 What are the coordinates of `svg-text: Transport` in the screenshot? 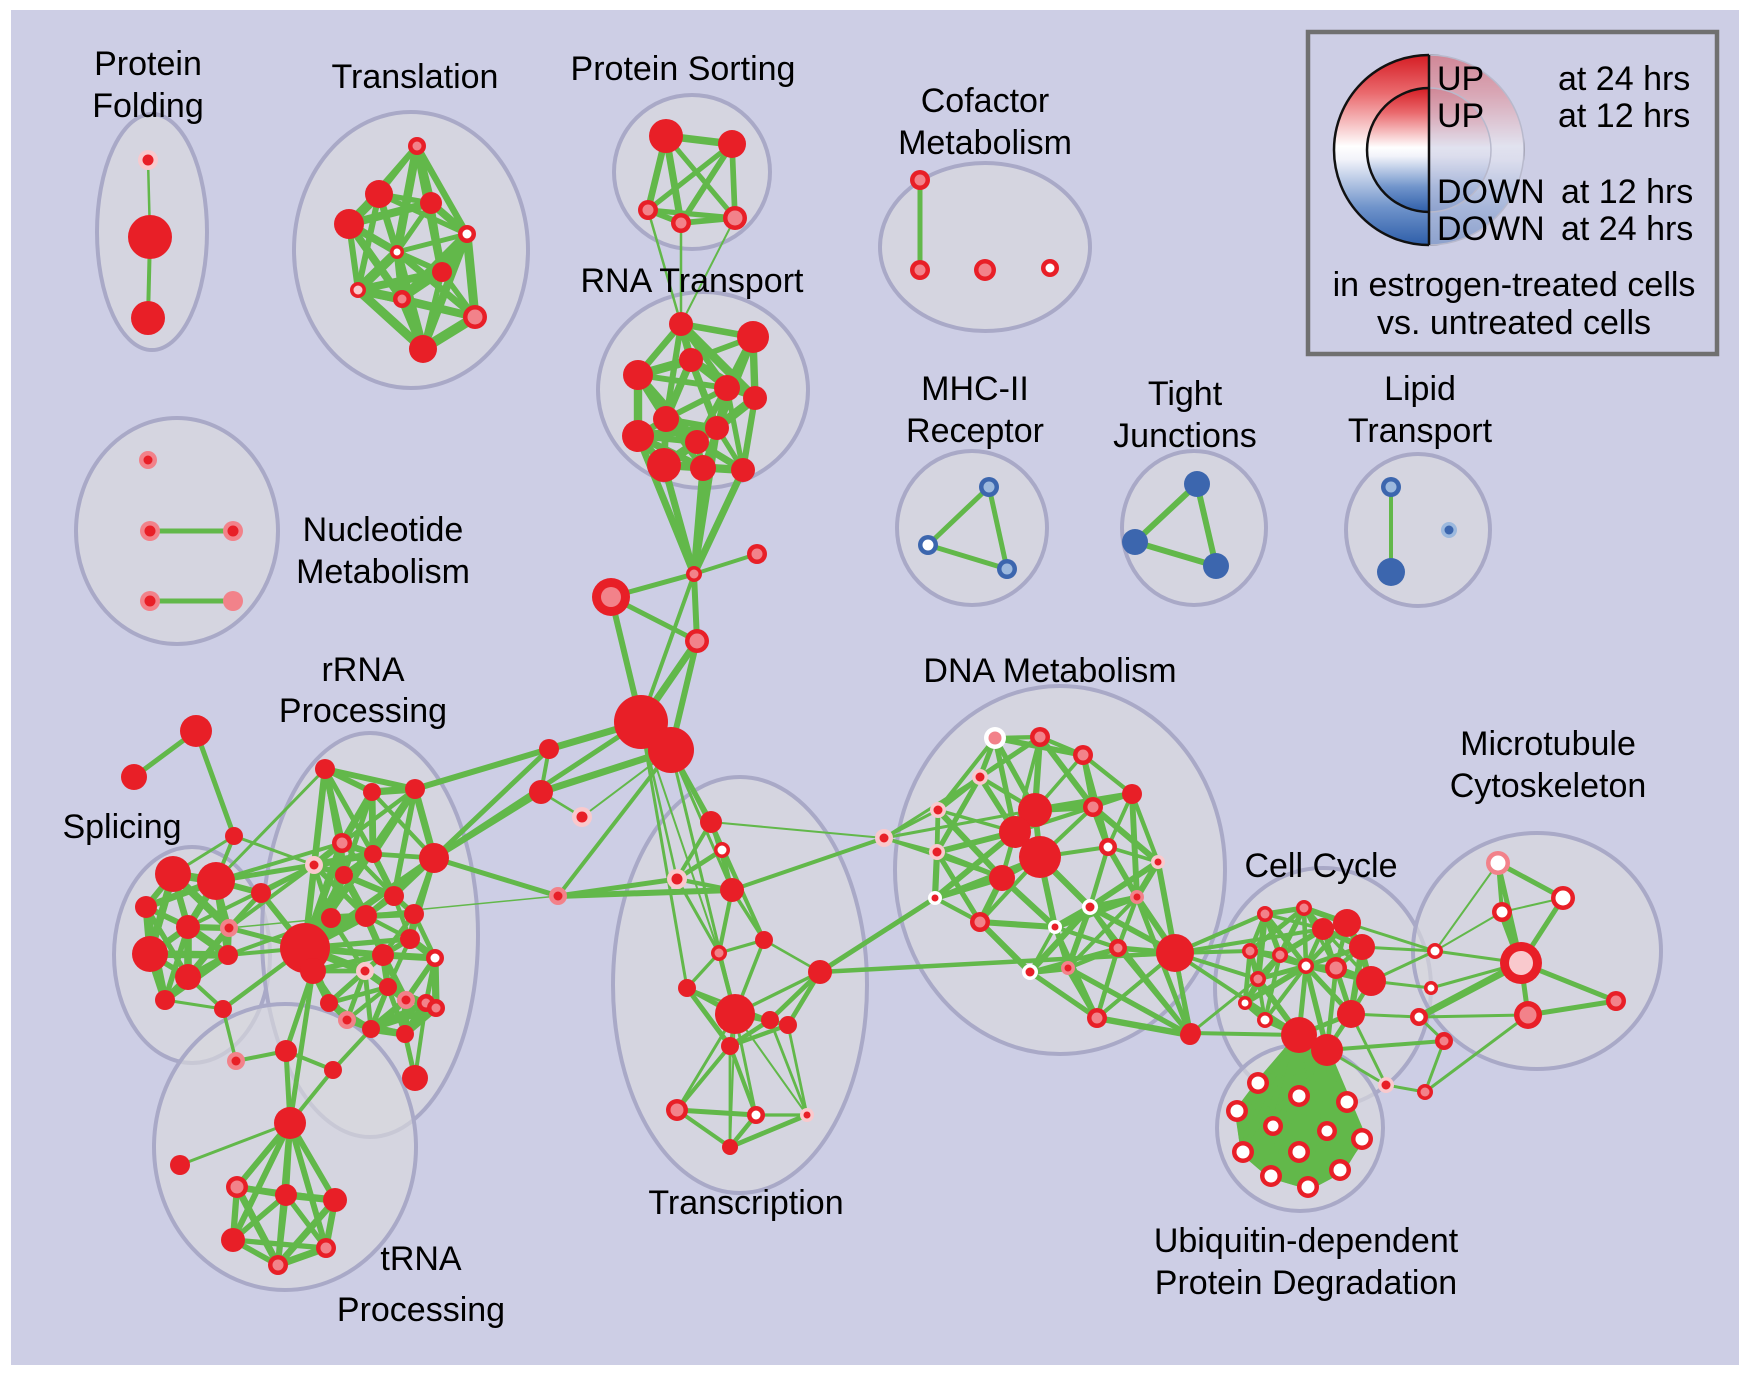 It's located at (1420, 431).